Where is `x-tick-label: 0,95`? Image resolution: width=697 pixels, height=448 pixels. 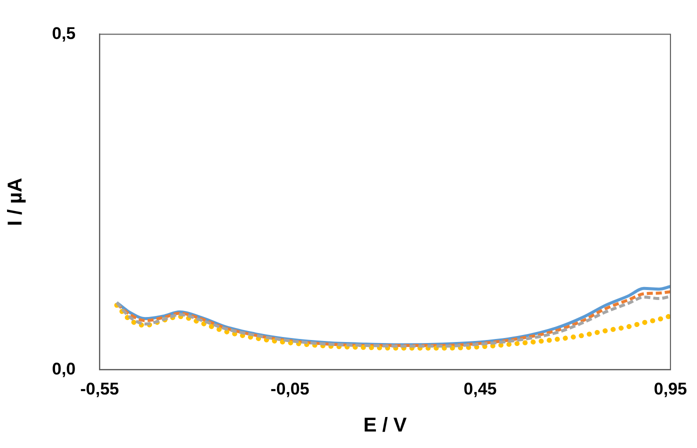 x-tick-label: 0,95 is located at coordinates (671, 388).